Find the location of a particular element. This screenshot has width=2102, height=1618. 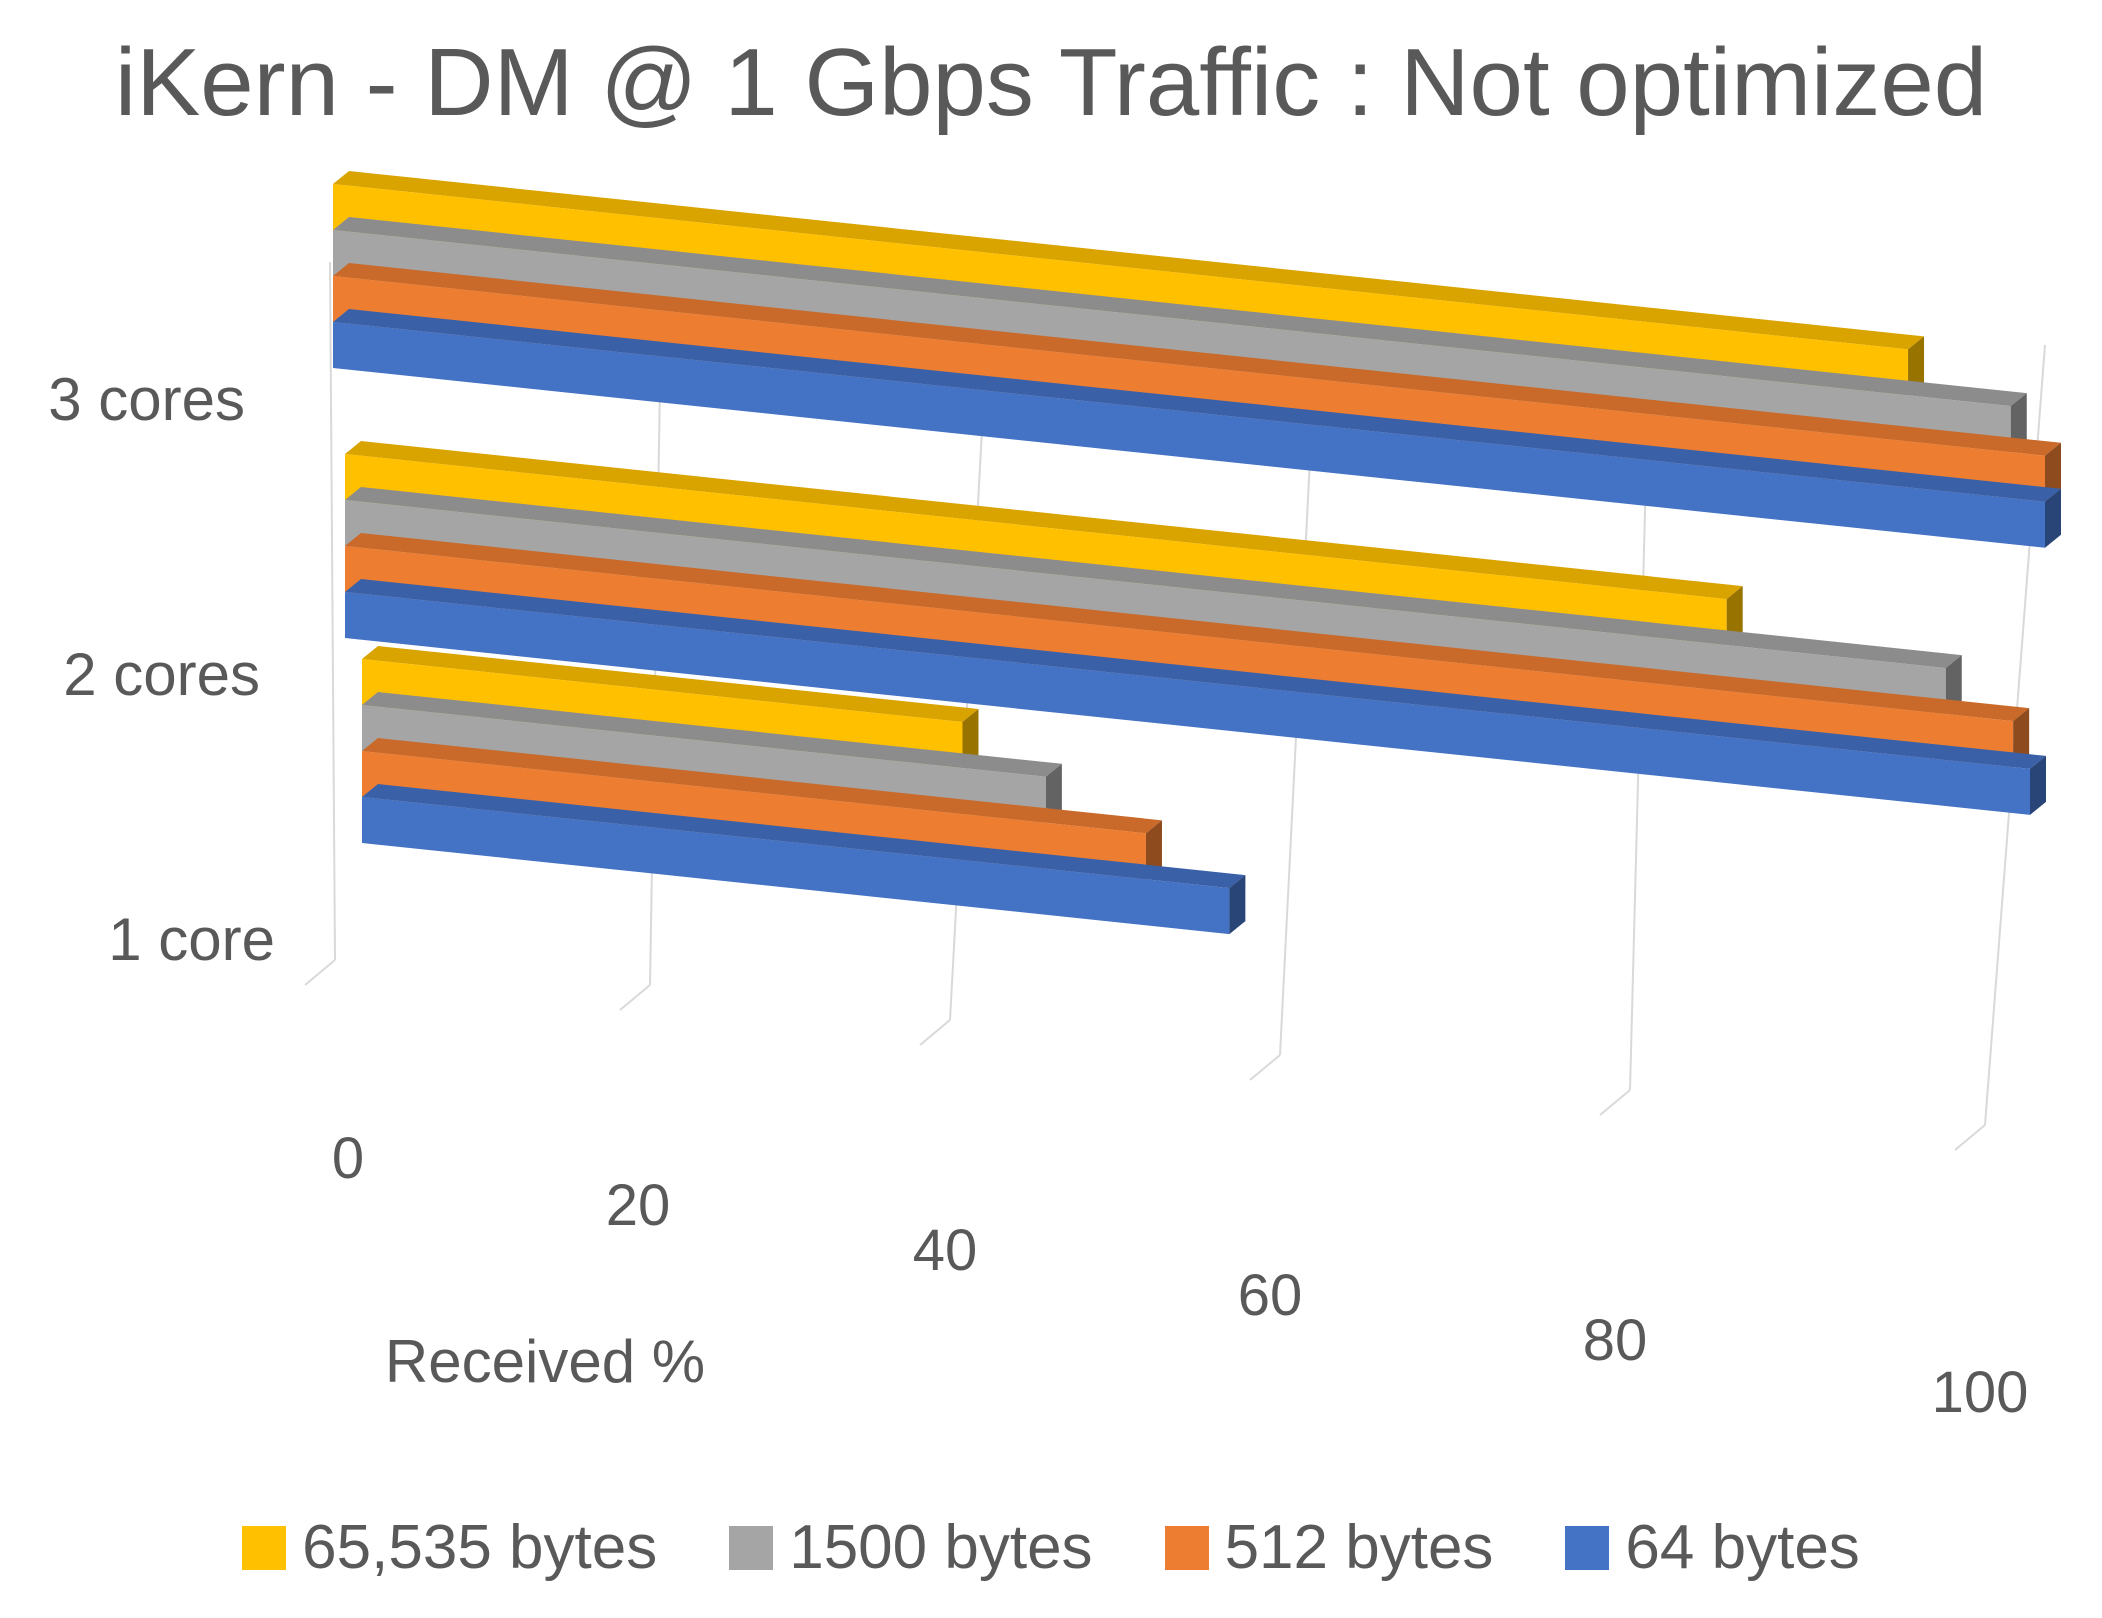

legend-item-1500-bytes: 1500 bytes is located at coordinates (911, 1547).